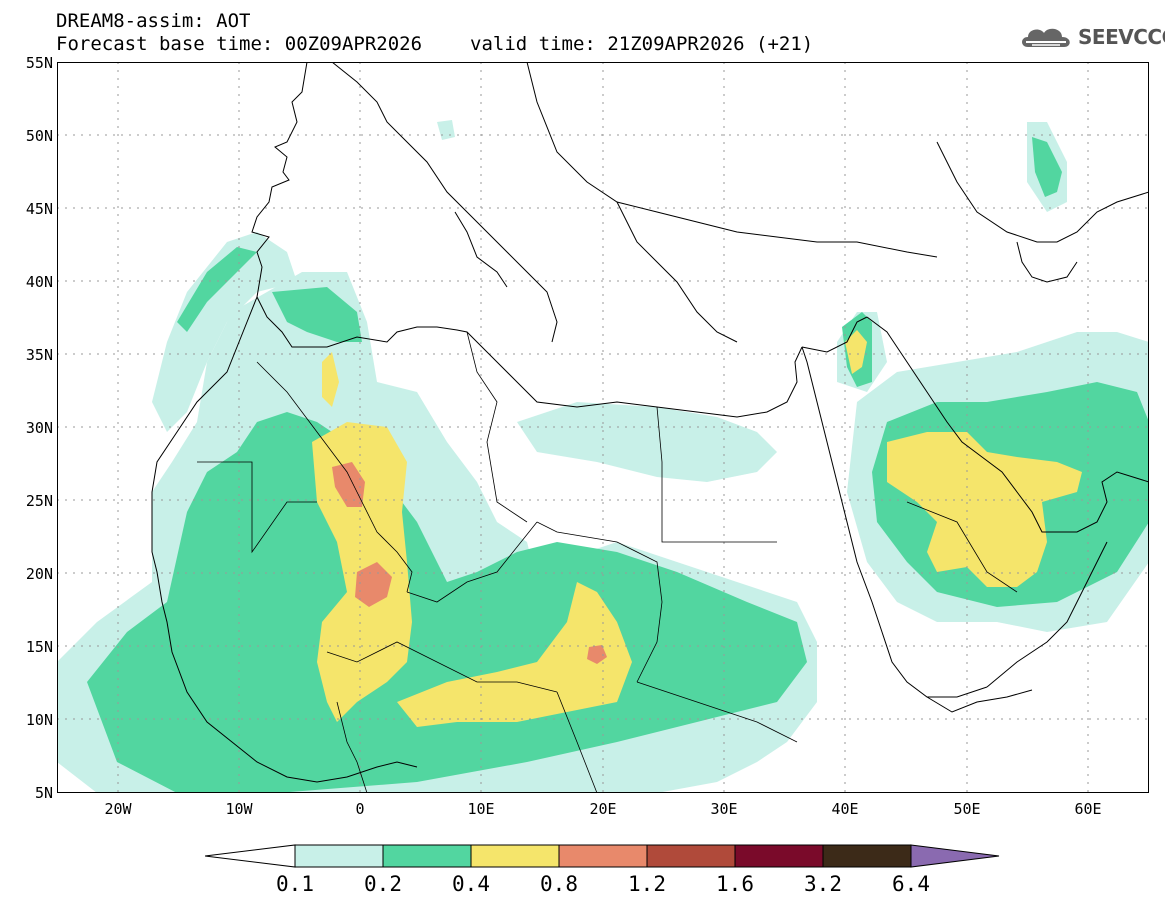  I want to click on map-title: DREAM8-assim: AOT, so click(153, 21).